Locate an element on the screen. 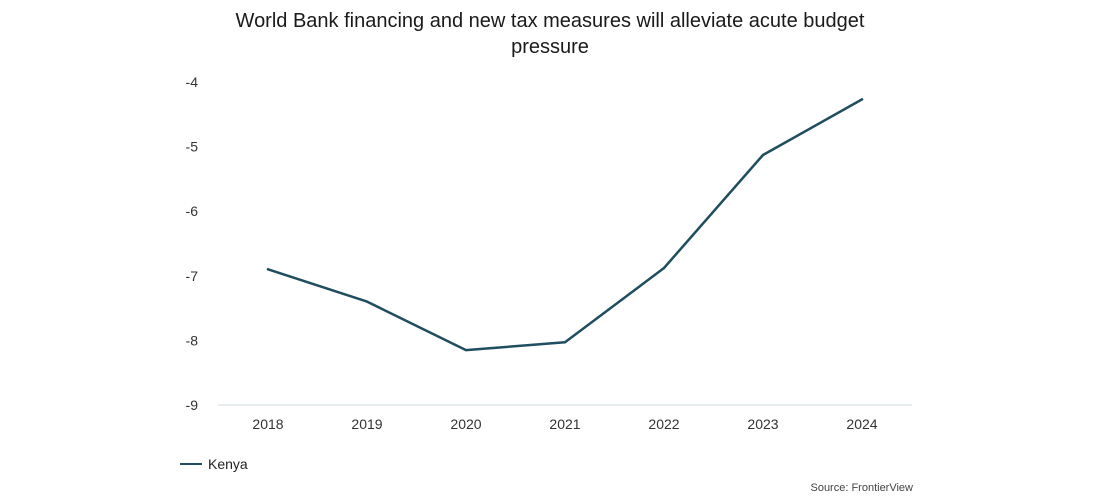 Image resolution: width=1100 pixels, height=500 pixels. source-note: Source: FrontierView is located at coordinates (861, 488).